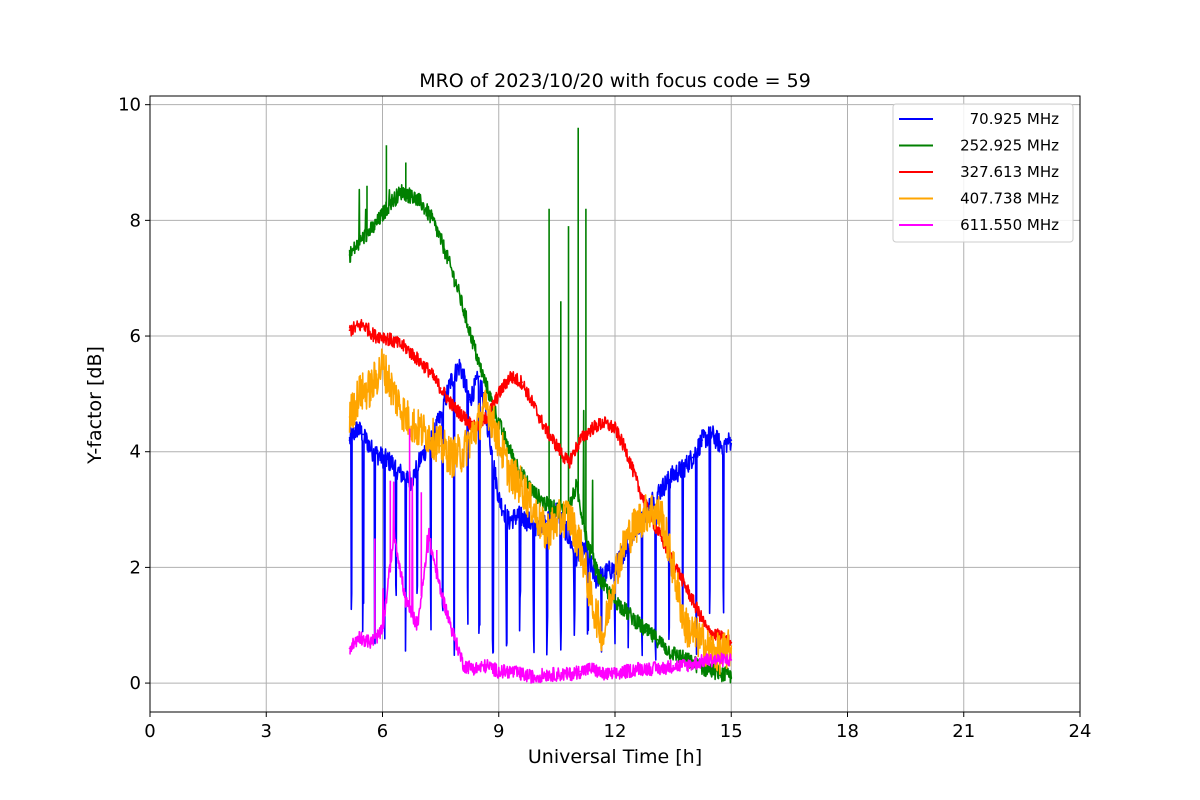  What do you see at coordinates (135, 683) in the screenshot?
I see `y-tick-label: 0` at bounding box center [135, 683].